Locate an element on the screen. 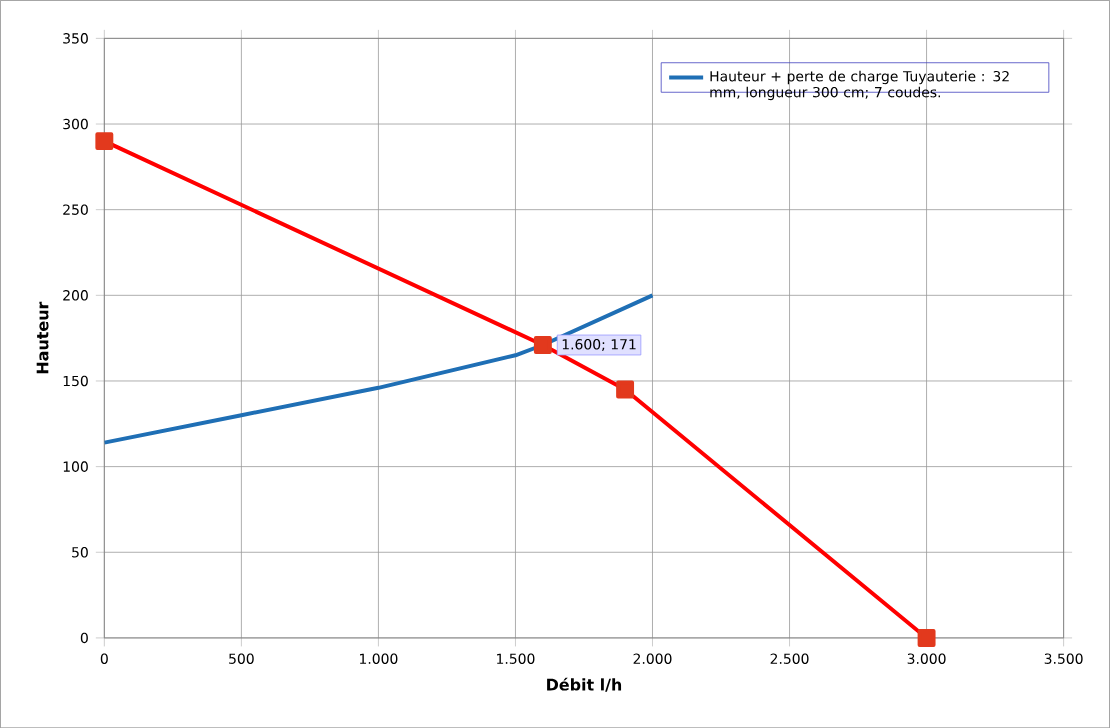 Image resolution: width=1110 pixels, height=728 pixels. line-series is located at coordinates (379, 369).